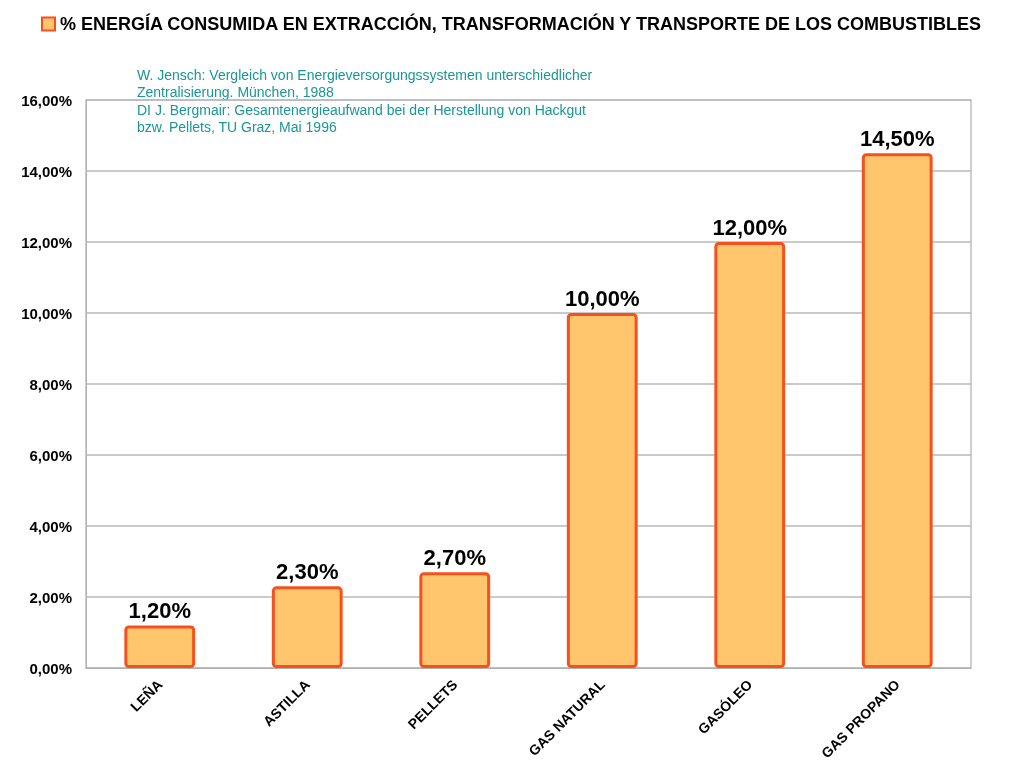 The image size is (1024, 782). I want to click on data-label: 1,20%, so click(159, 610).